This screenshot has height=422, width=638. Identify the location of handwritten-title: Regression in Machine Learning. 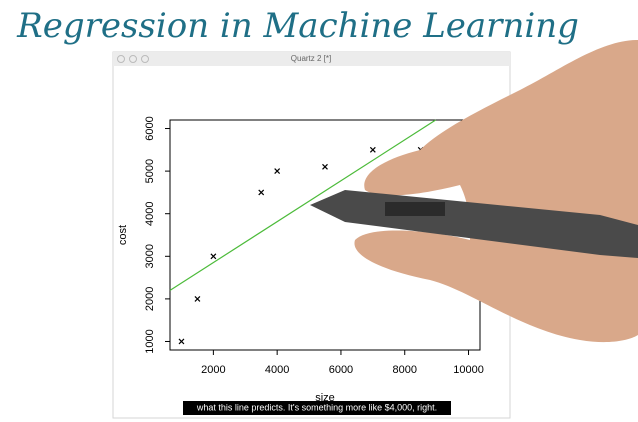
(297, 26).